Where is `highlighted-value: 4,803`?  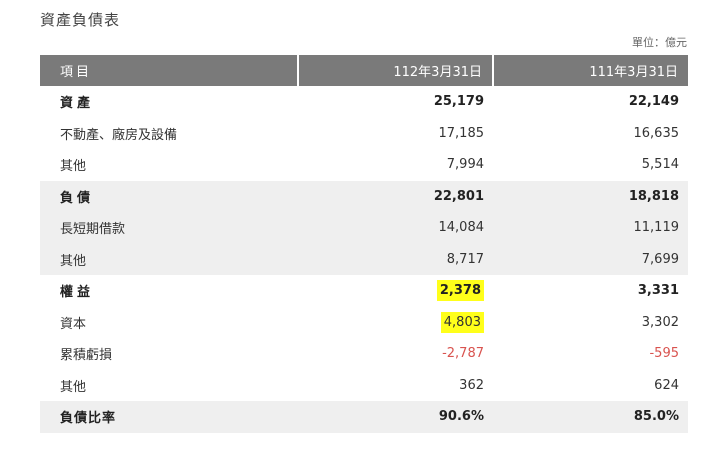
highlighted-value: 4,803 is located at coordinates (462, 322).